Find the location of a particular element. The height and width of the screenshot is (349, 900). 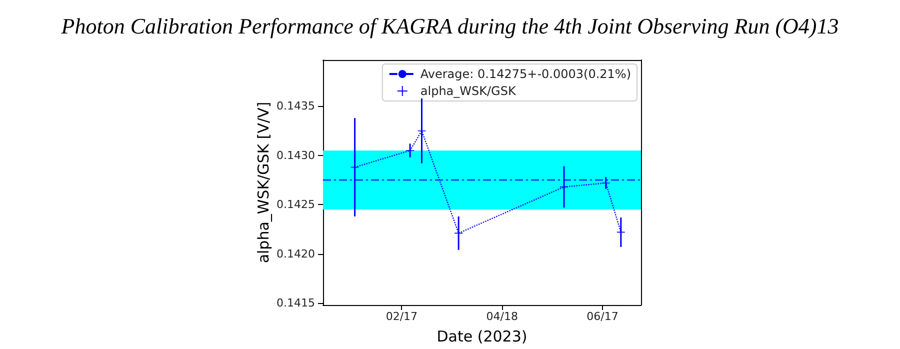

y-tick-label: 0.1430 is located at coordinates (295, 155).